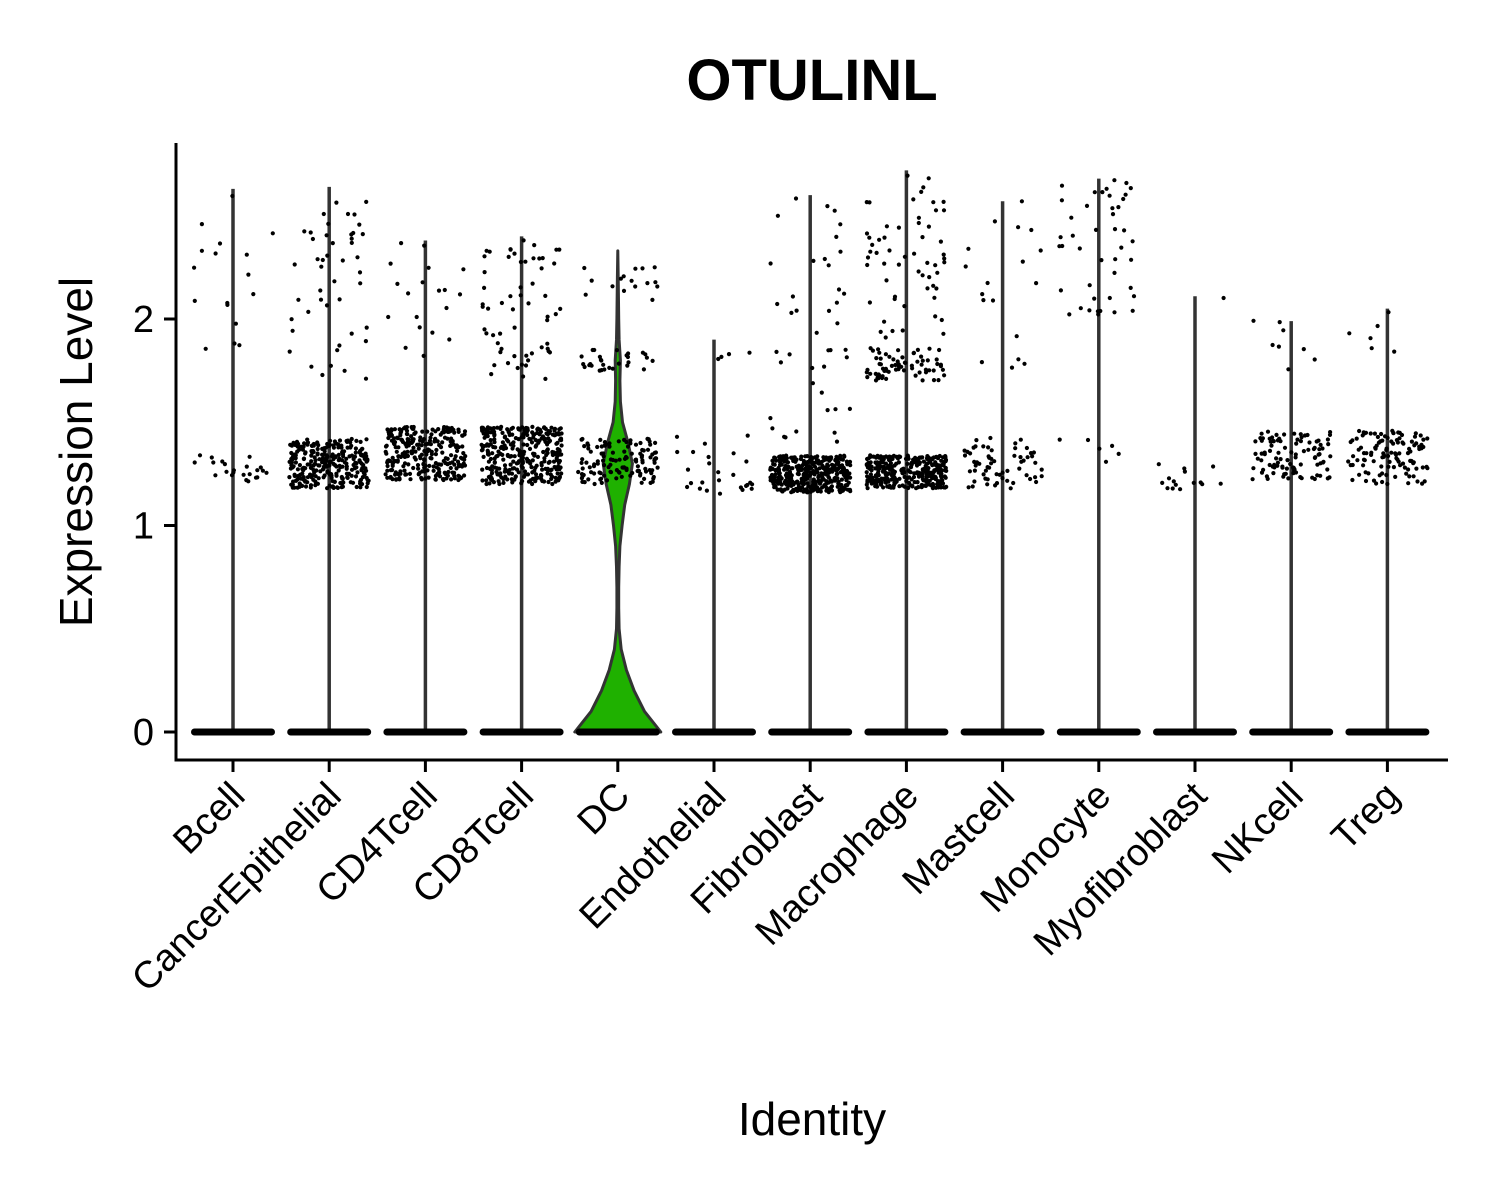  What do you see at coordinates (209, 819) in the screenshot?
I see `x-tick-label: Bcell` at bounding box center [209, 819].